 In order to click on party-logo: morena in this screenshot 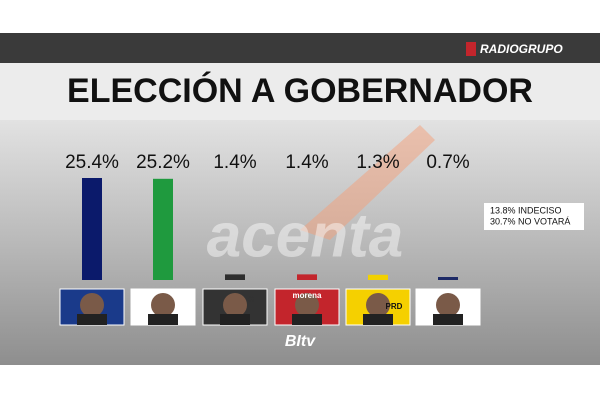, I will do `click(307, 295)`.